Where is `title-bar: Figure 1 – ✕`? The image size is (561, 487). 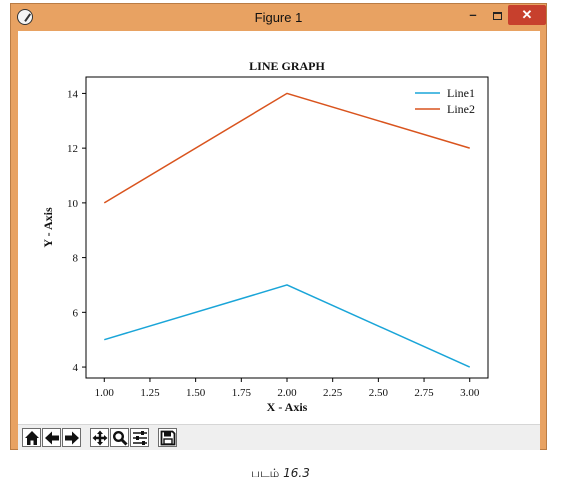
title-bar: Figure 1 – ✕ is located at coordinates (278, 17).